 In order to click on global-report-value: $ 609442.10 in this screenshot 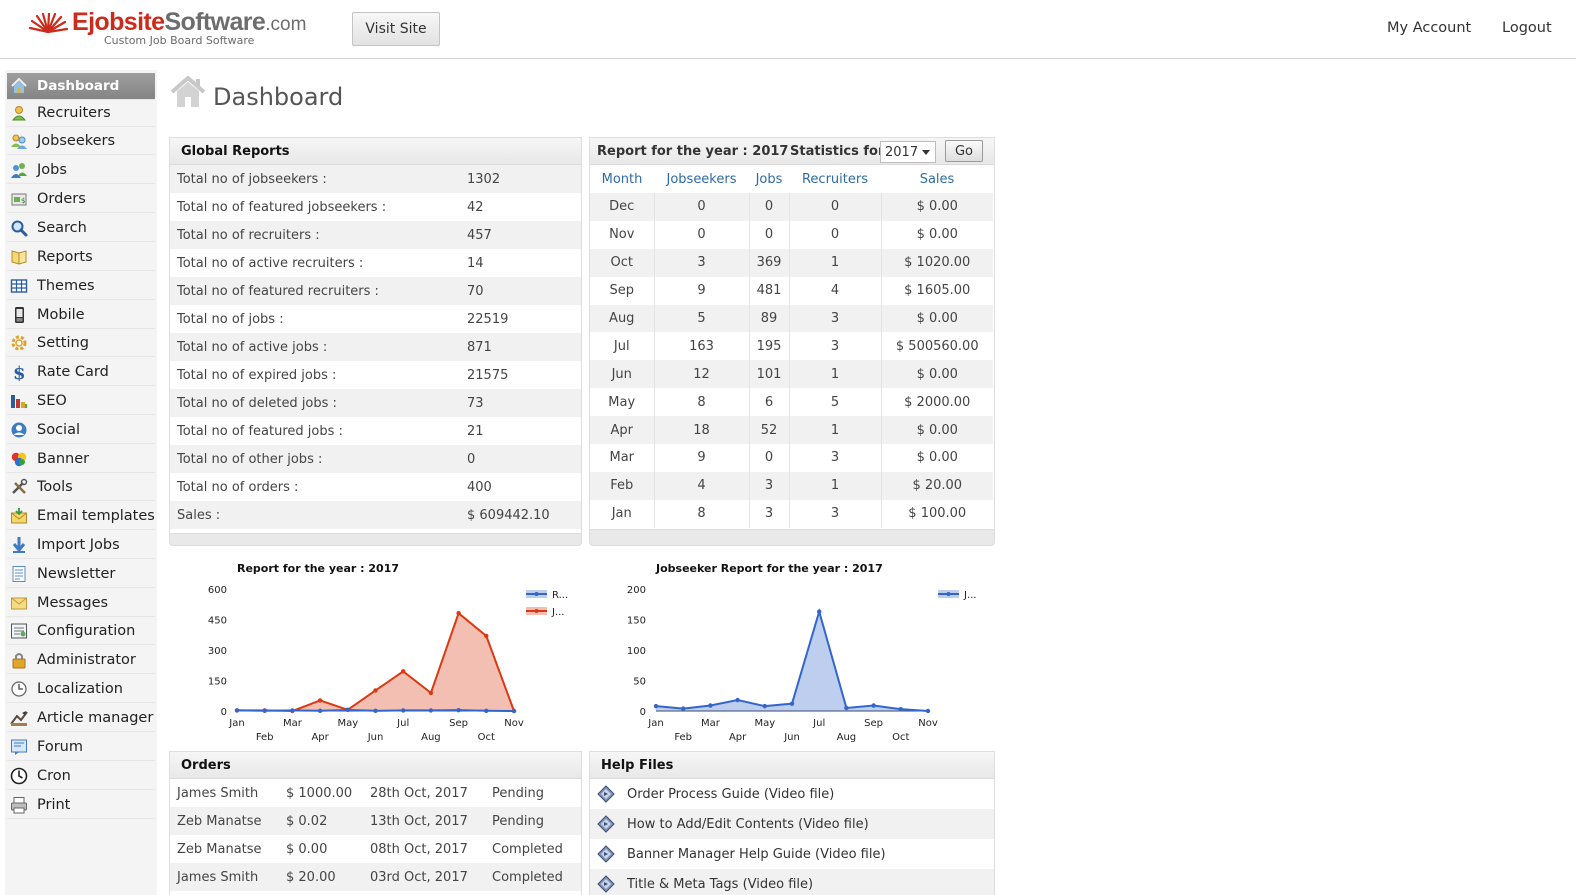, I will do `click(508, 515)`.